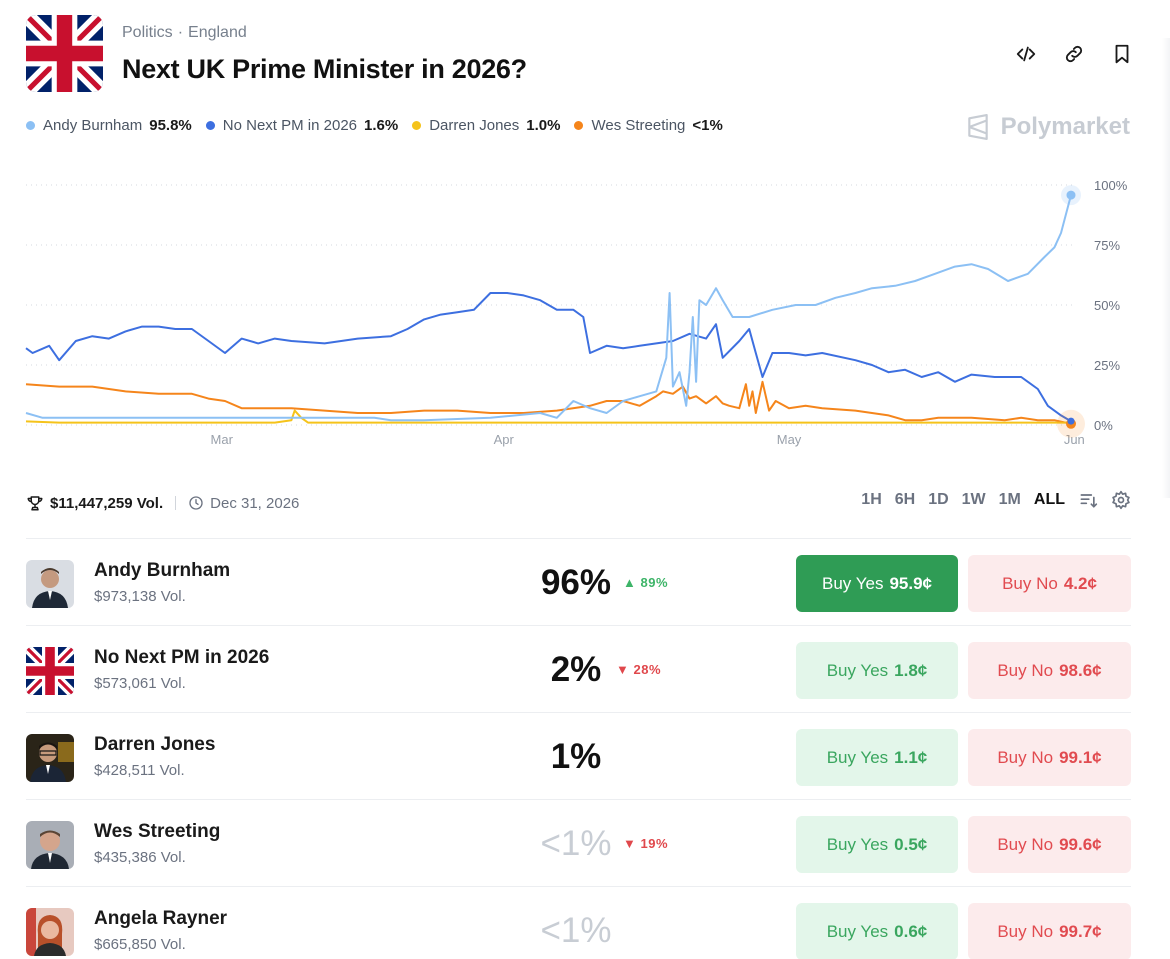 This screenshot has width=1170, height=959. What do you see at coordinates (35, 503) in the screenshot?
I see `trophy-icon` at bounding box center [35, 503].